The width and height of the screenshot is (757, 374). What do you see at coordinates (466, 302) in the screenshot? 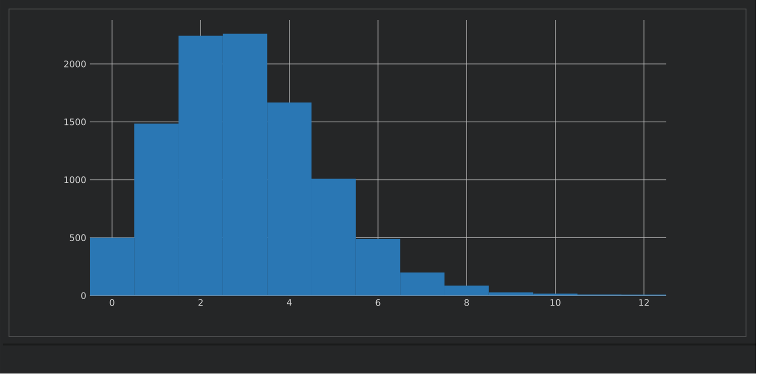
I see `x-tick-label: 8` at bounding box center [466, 302].